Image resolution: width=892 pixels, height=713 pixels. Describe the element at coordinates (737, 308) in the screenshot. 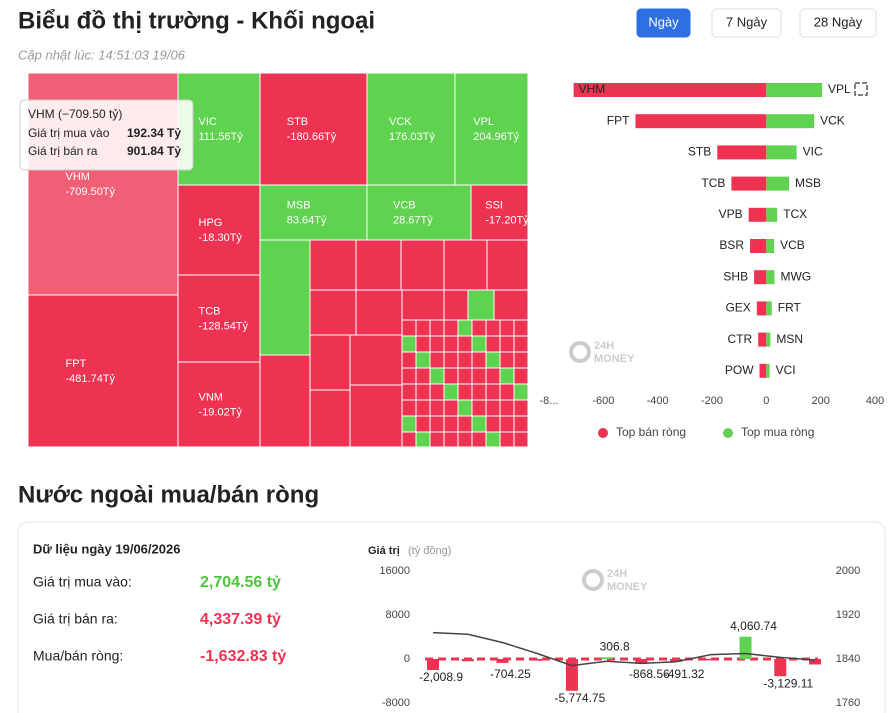

I see `bar-label: GEX` at that location.